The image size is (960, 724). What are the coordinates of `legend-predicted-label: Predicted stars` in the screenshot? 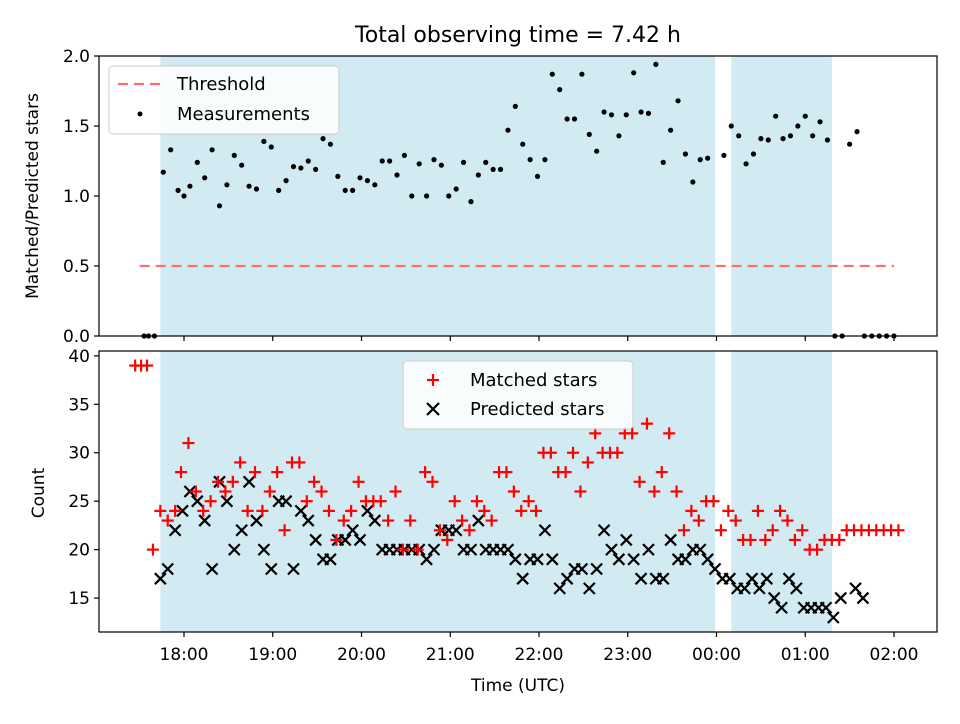 It's located at (537, 409).